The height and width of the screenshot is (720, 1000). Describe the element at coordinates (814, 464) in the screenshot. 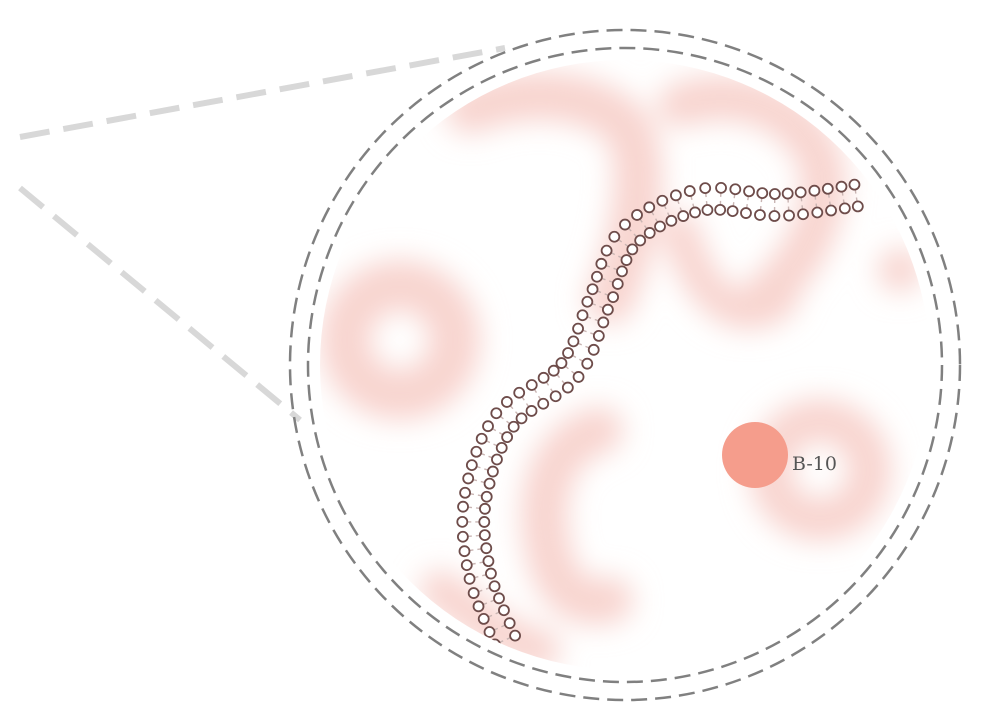

I see `boron-label: B-10` at that location.